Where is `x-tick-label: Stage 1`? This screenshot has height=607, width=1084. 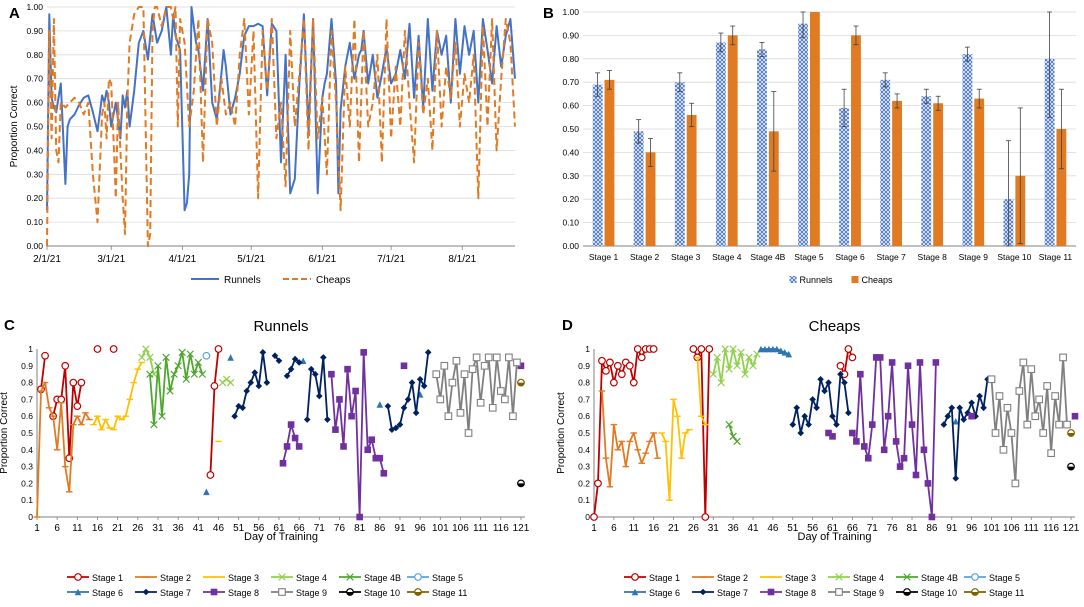 x-tick-label: Stage 1 is located at coordinates (604, 257).